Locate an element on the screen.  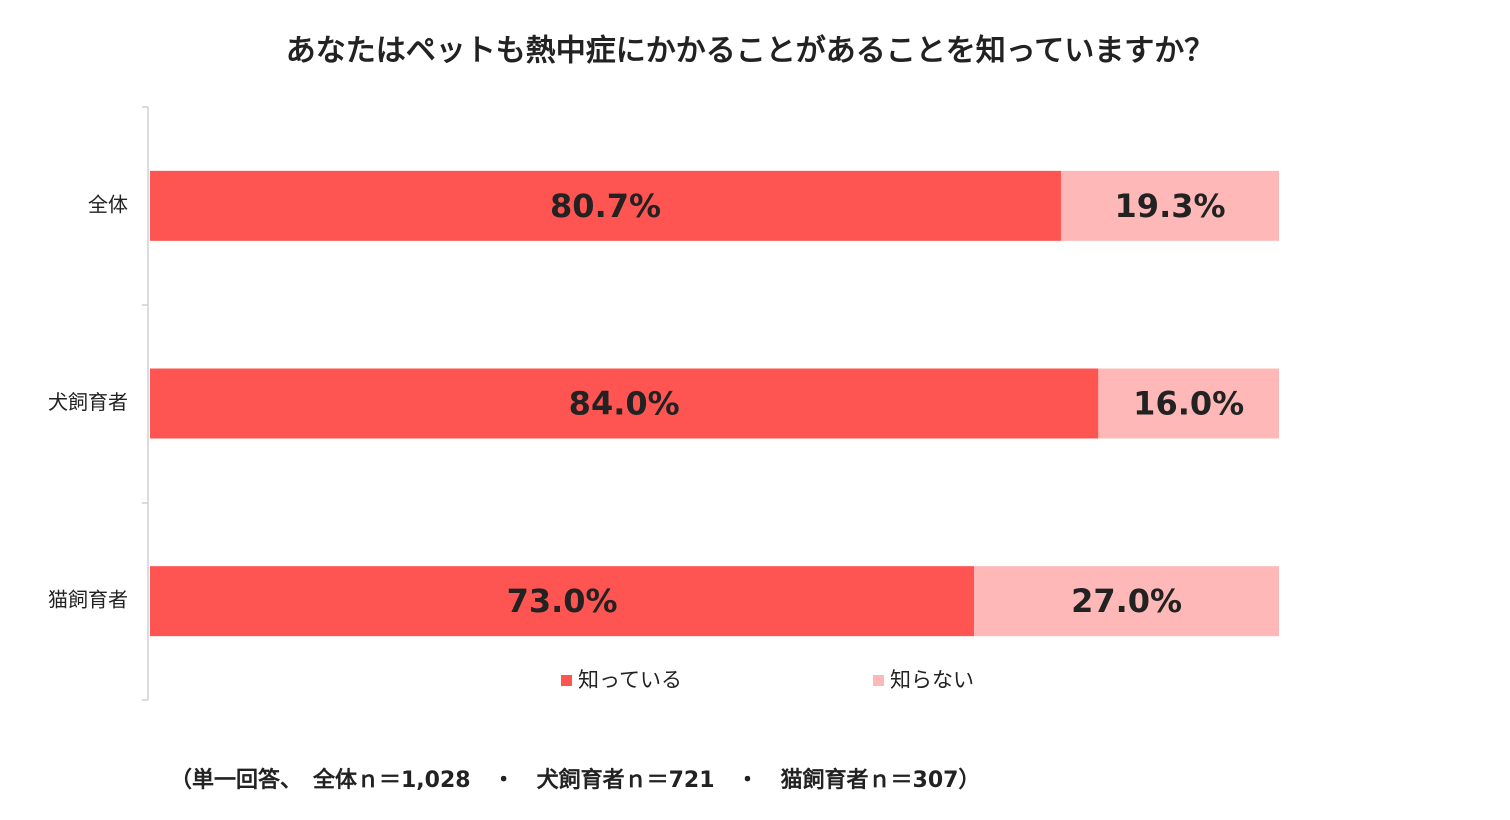
data-label: 19.3% is located at coordinates (1170, 206).